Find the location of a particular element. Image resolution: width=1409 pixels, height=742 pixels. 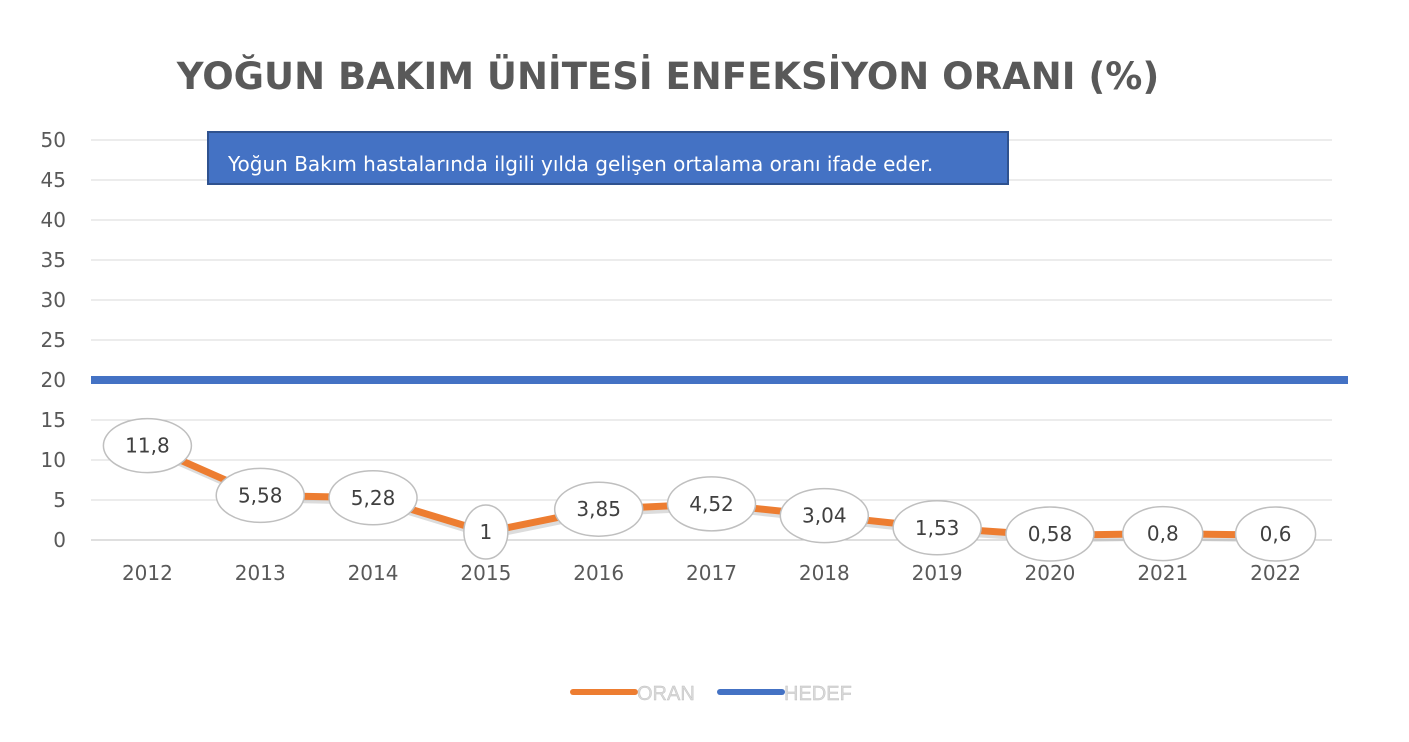

data-label: 1 is located at coordinates (485, 532).